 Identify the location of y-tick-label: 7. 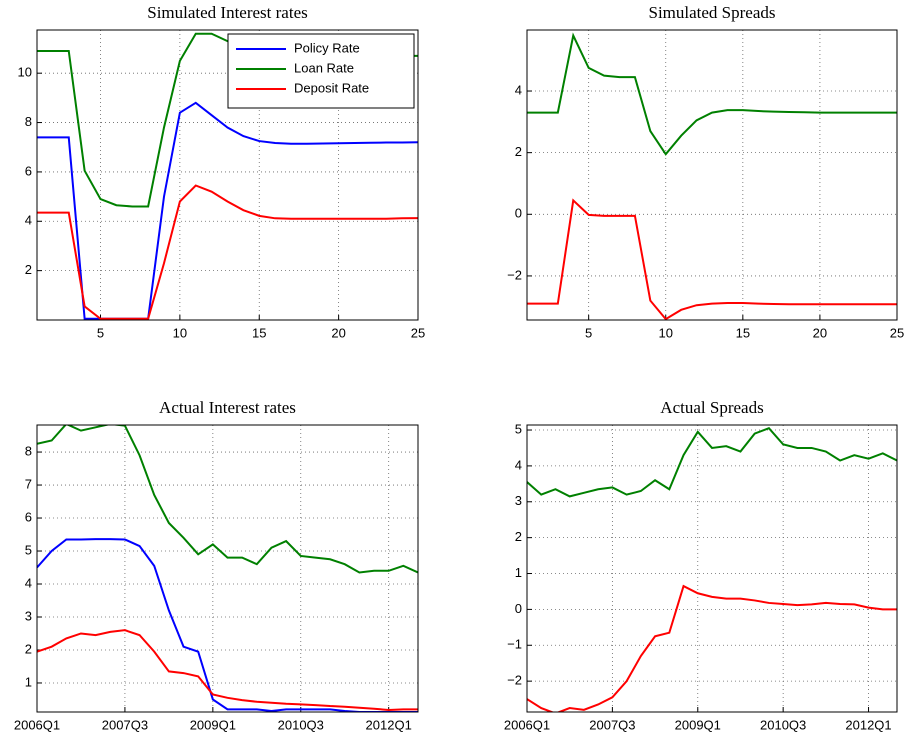
(28, 483).